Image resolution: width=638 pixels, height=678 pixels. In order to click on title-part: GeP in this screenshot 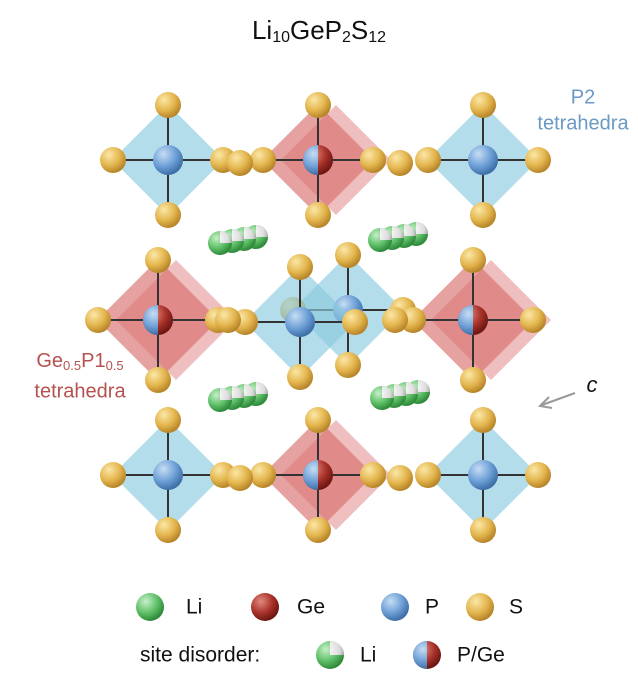, I will do `click(316, 30)`.